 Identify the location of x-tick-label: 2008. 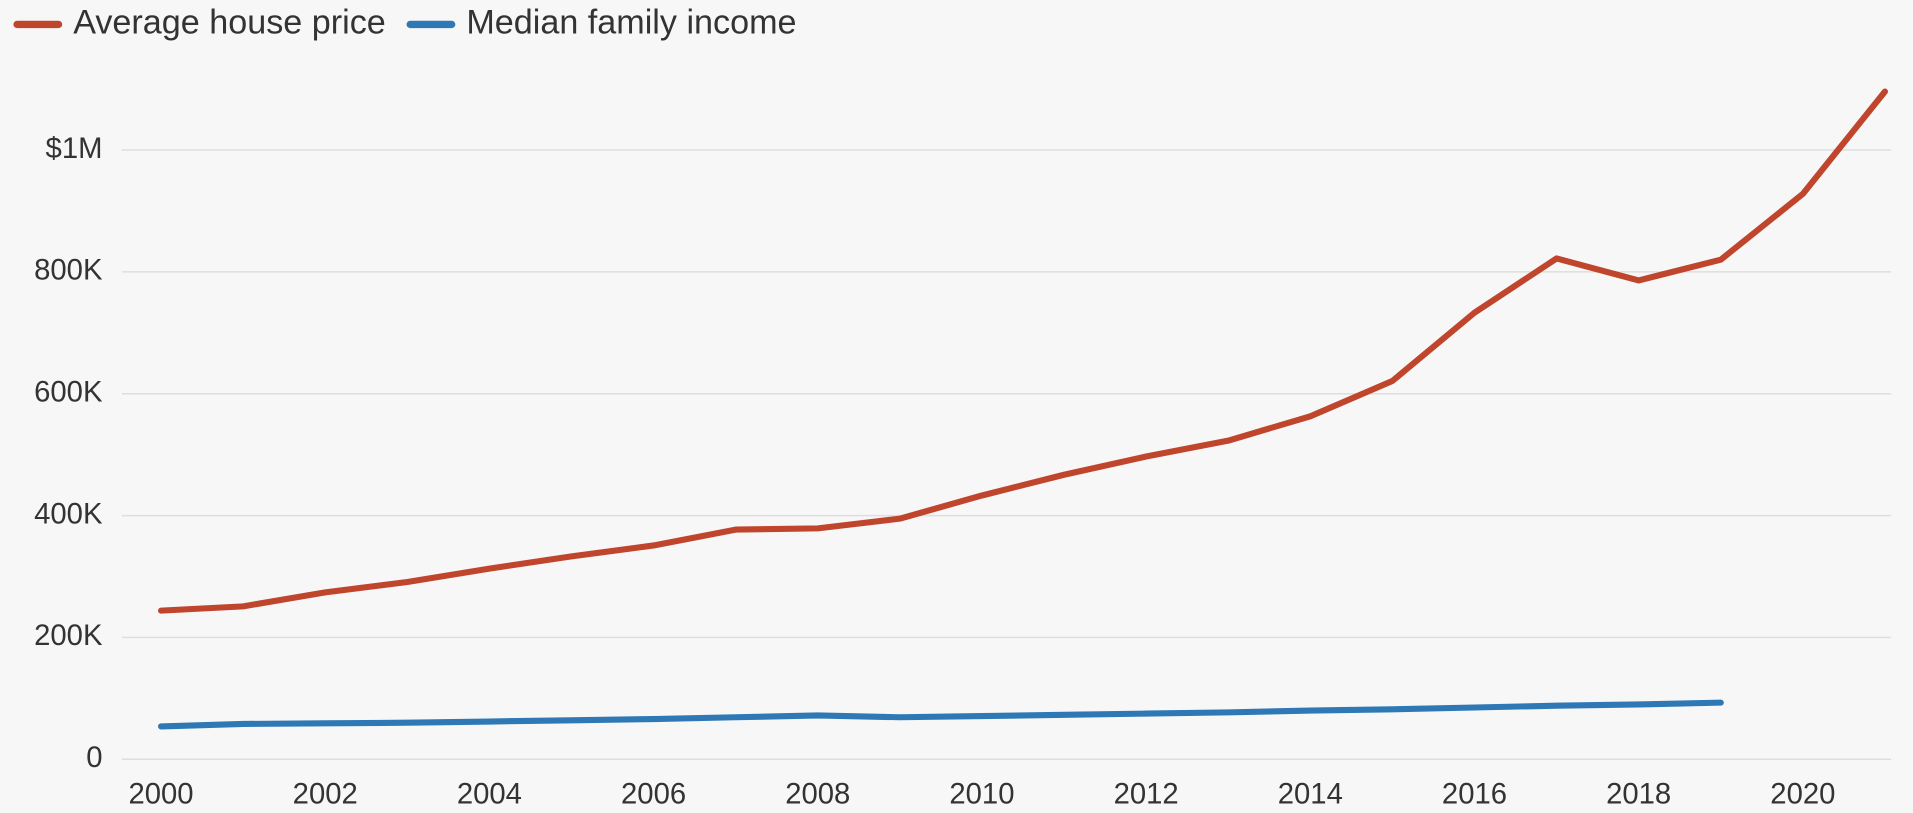
(817, 794).